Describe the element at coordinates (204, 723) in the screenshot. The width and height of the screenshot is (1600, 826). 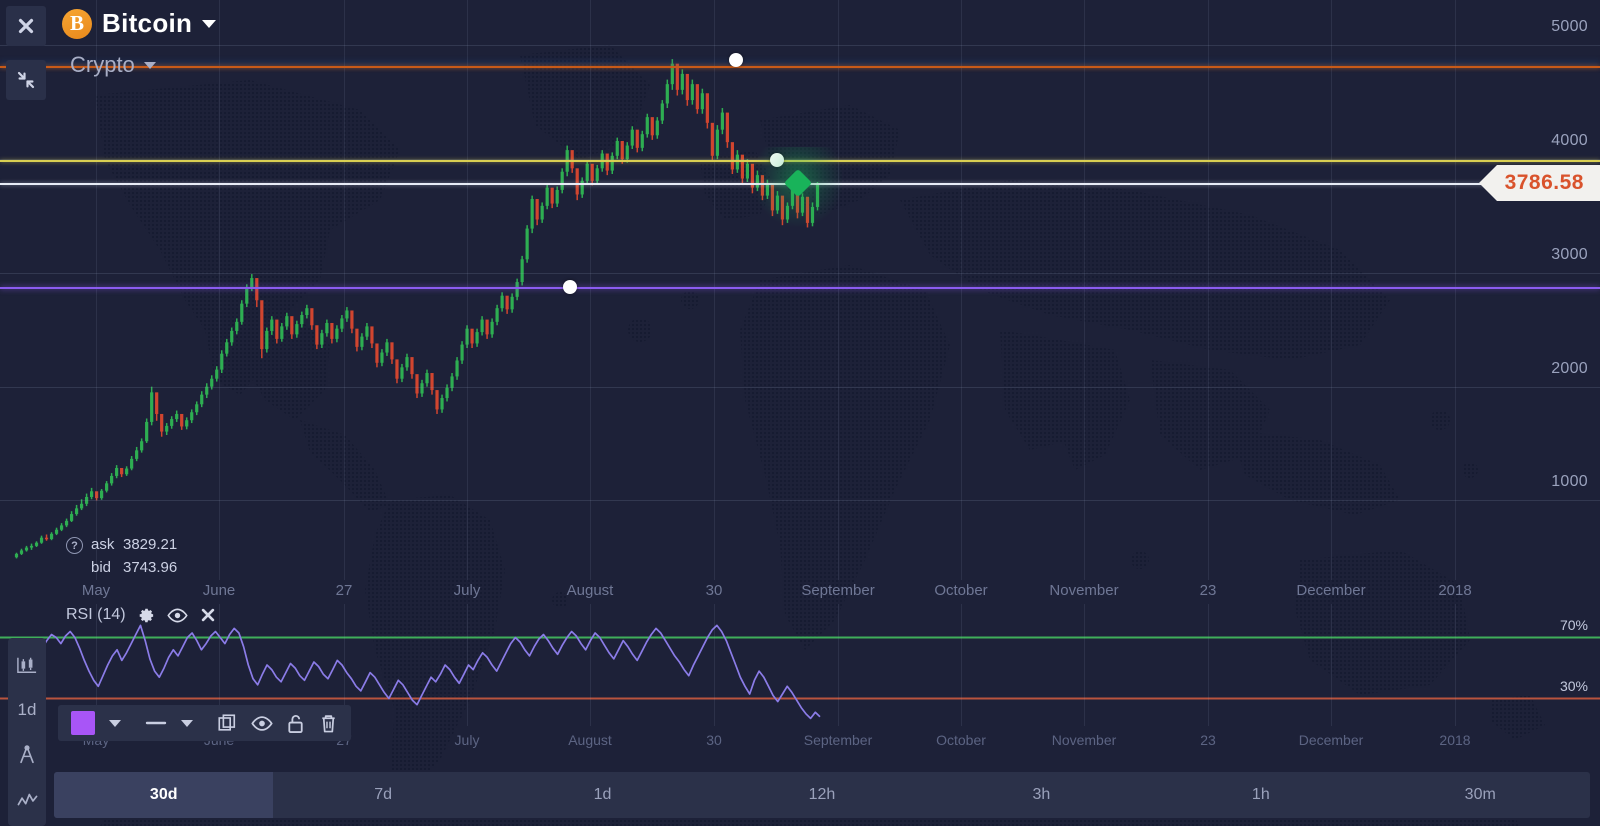
I see `drawing-toolbar` at that location.